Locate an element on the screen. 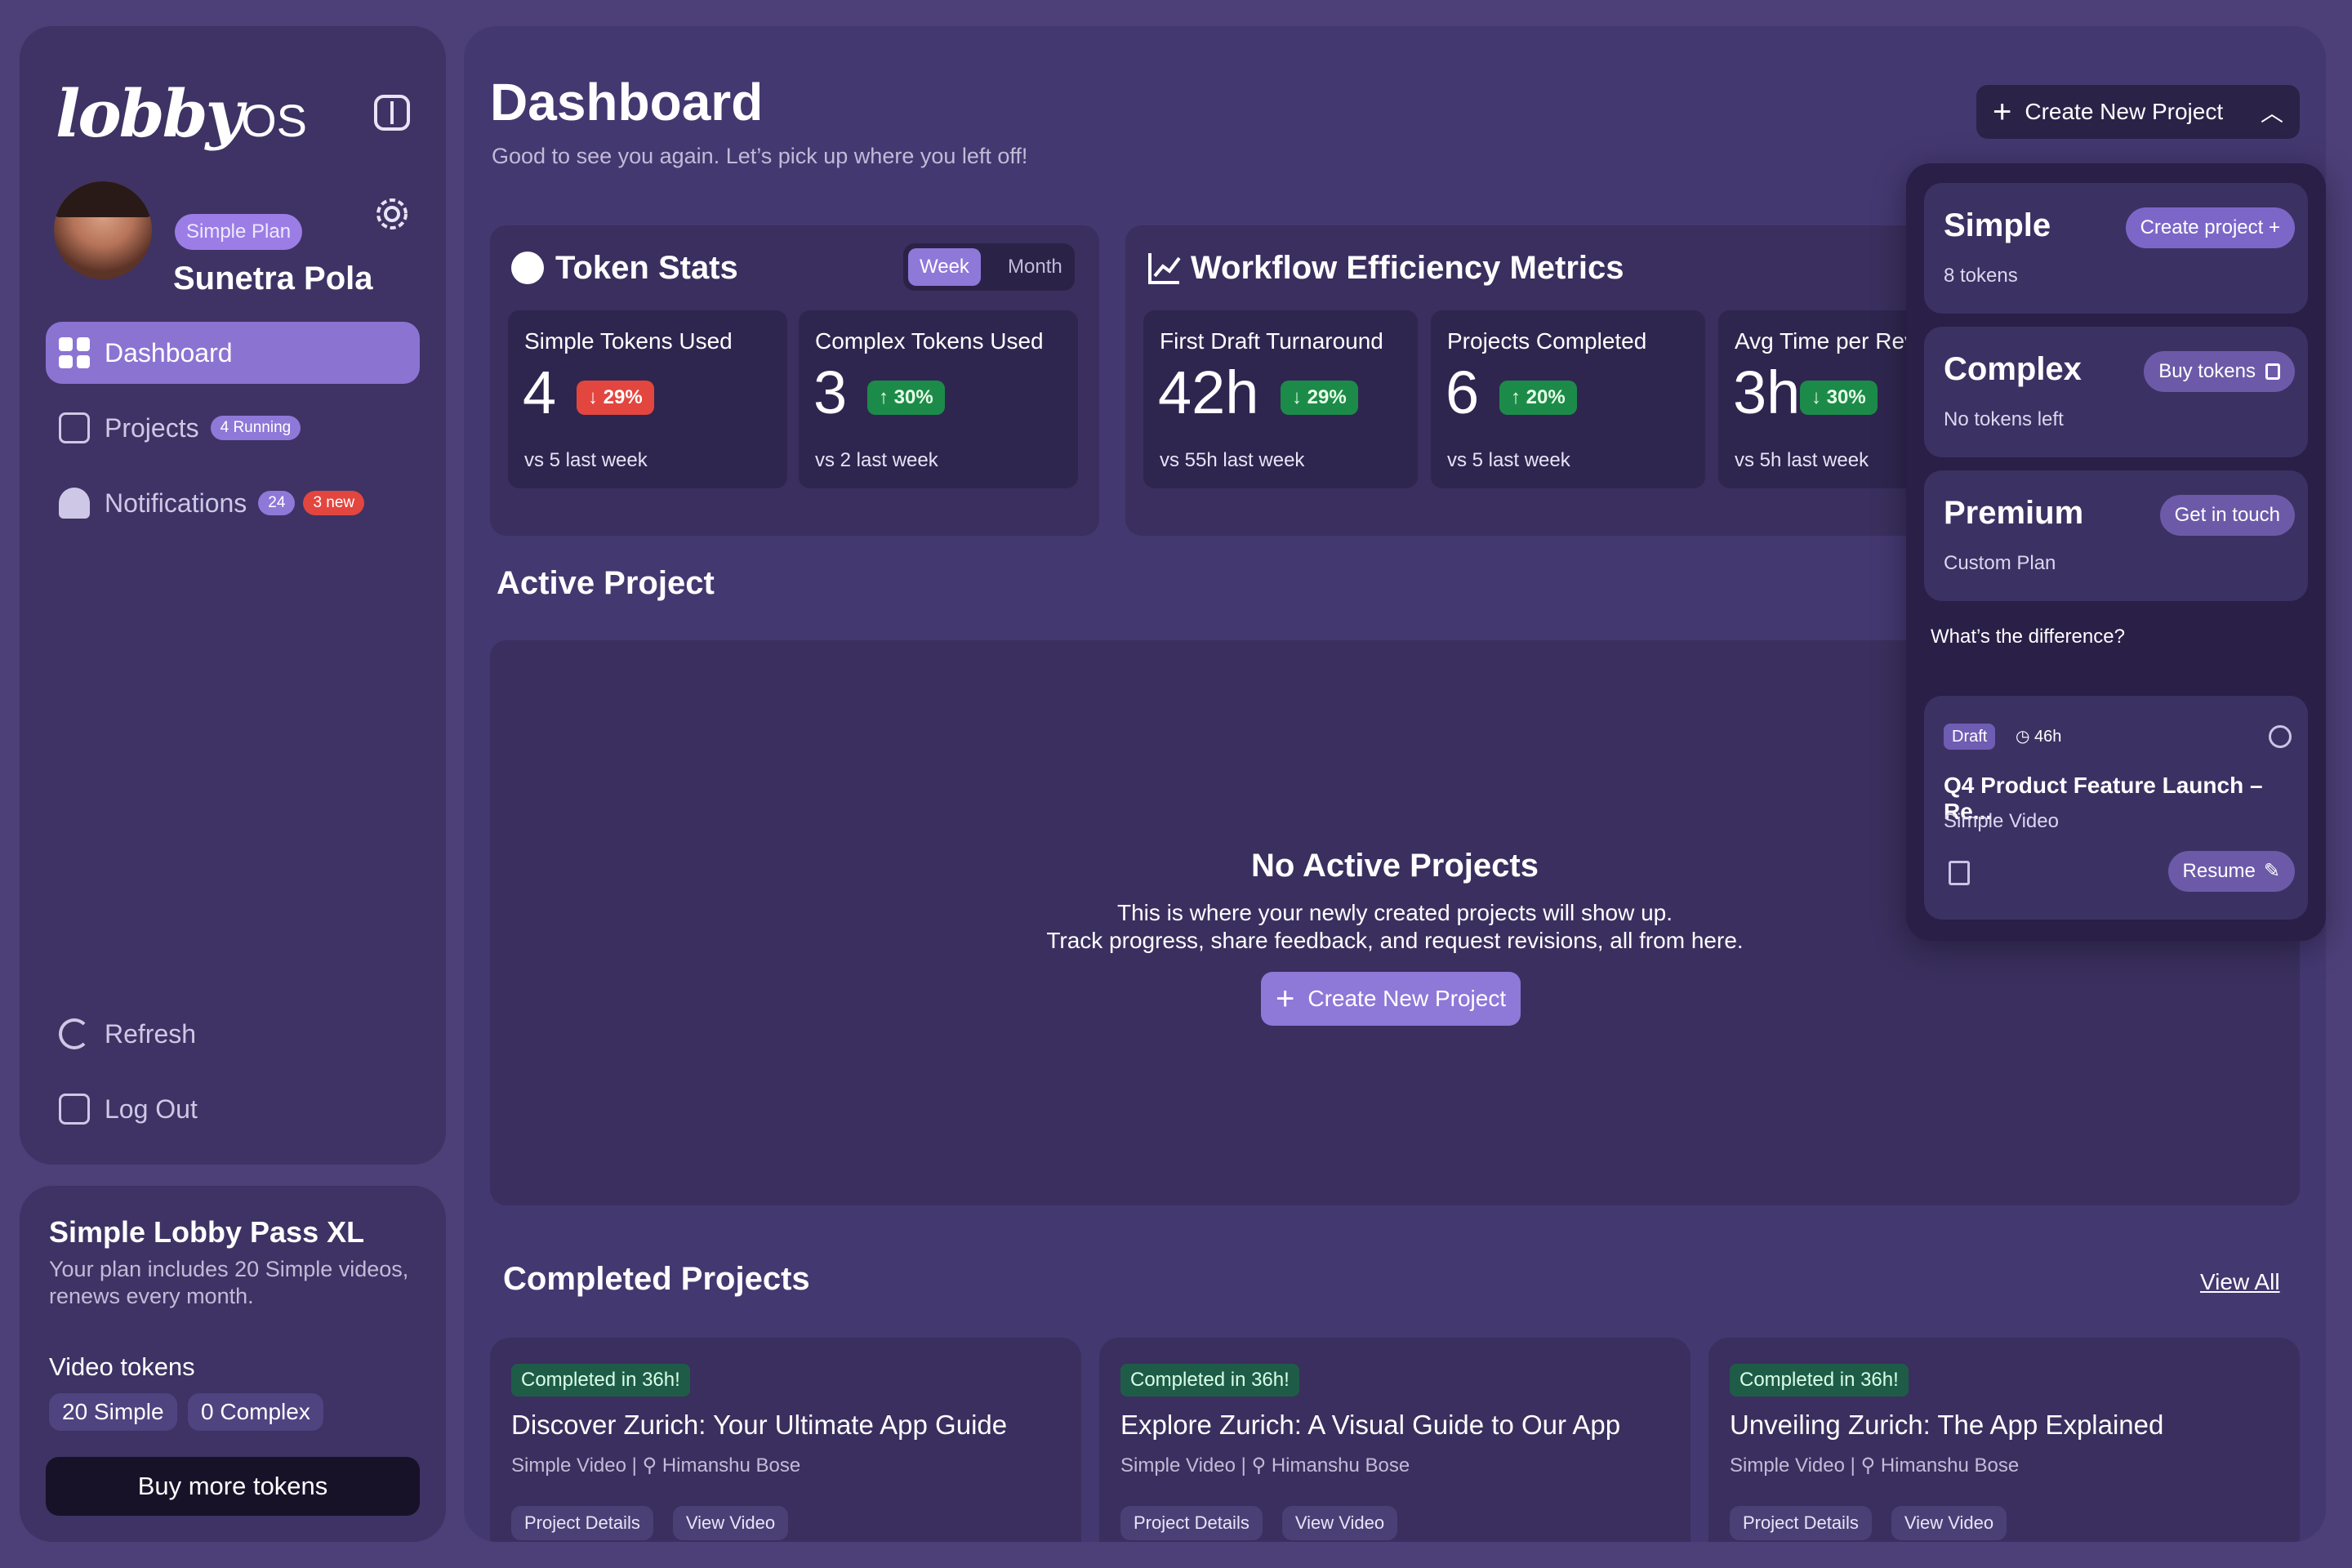 This screenshot has width=2352, height=1568. stat-value: 6 is located at coordinates (1463, 392).